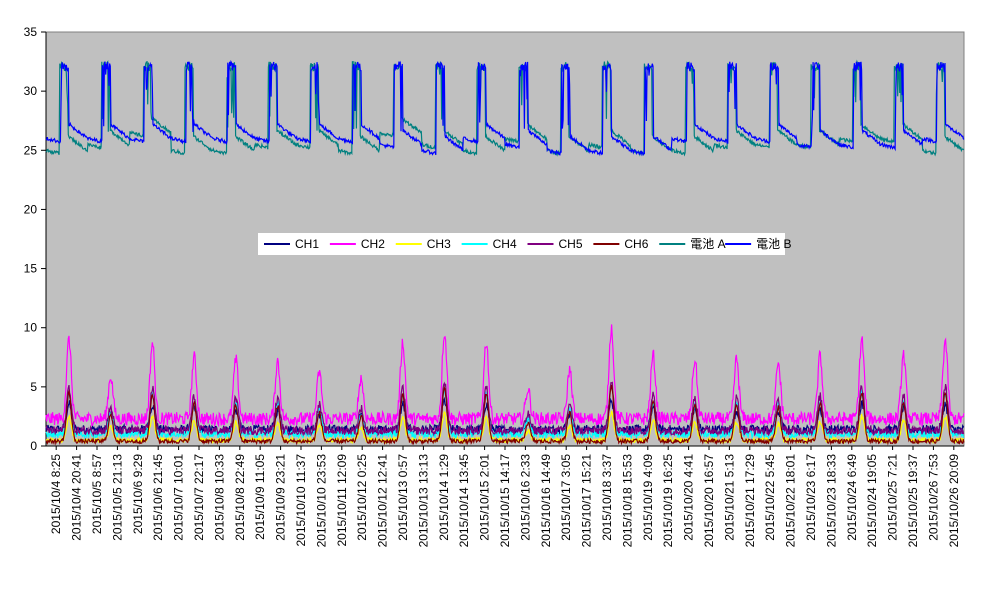  I want to click on x-tick-label: 2015/10/7 22:17, so click(199, 497).